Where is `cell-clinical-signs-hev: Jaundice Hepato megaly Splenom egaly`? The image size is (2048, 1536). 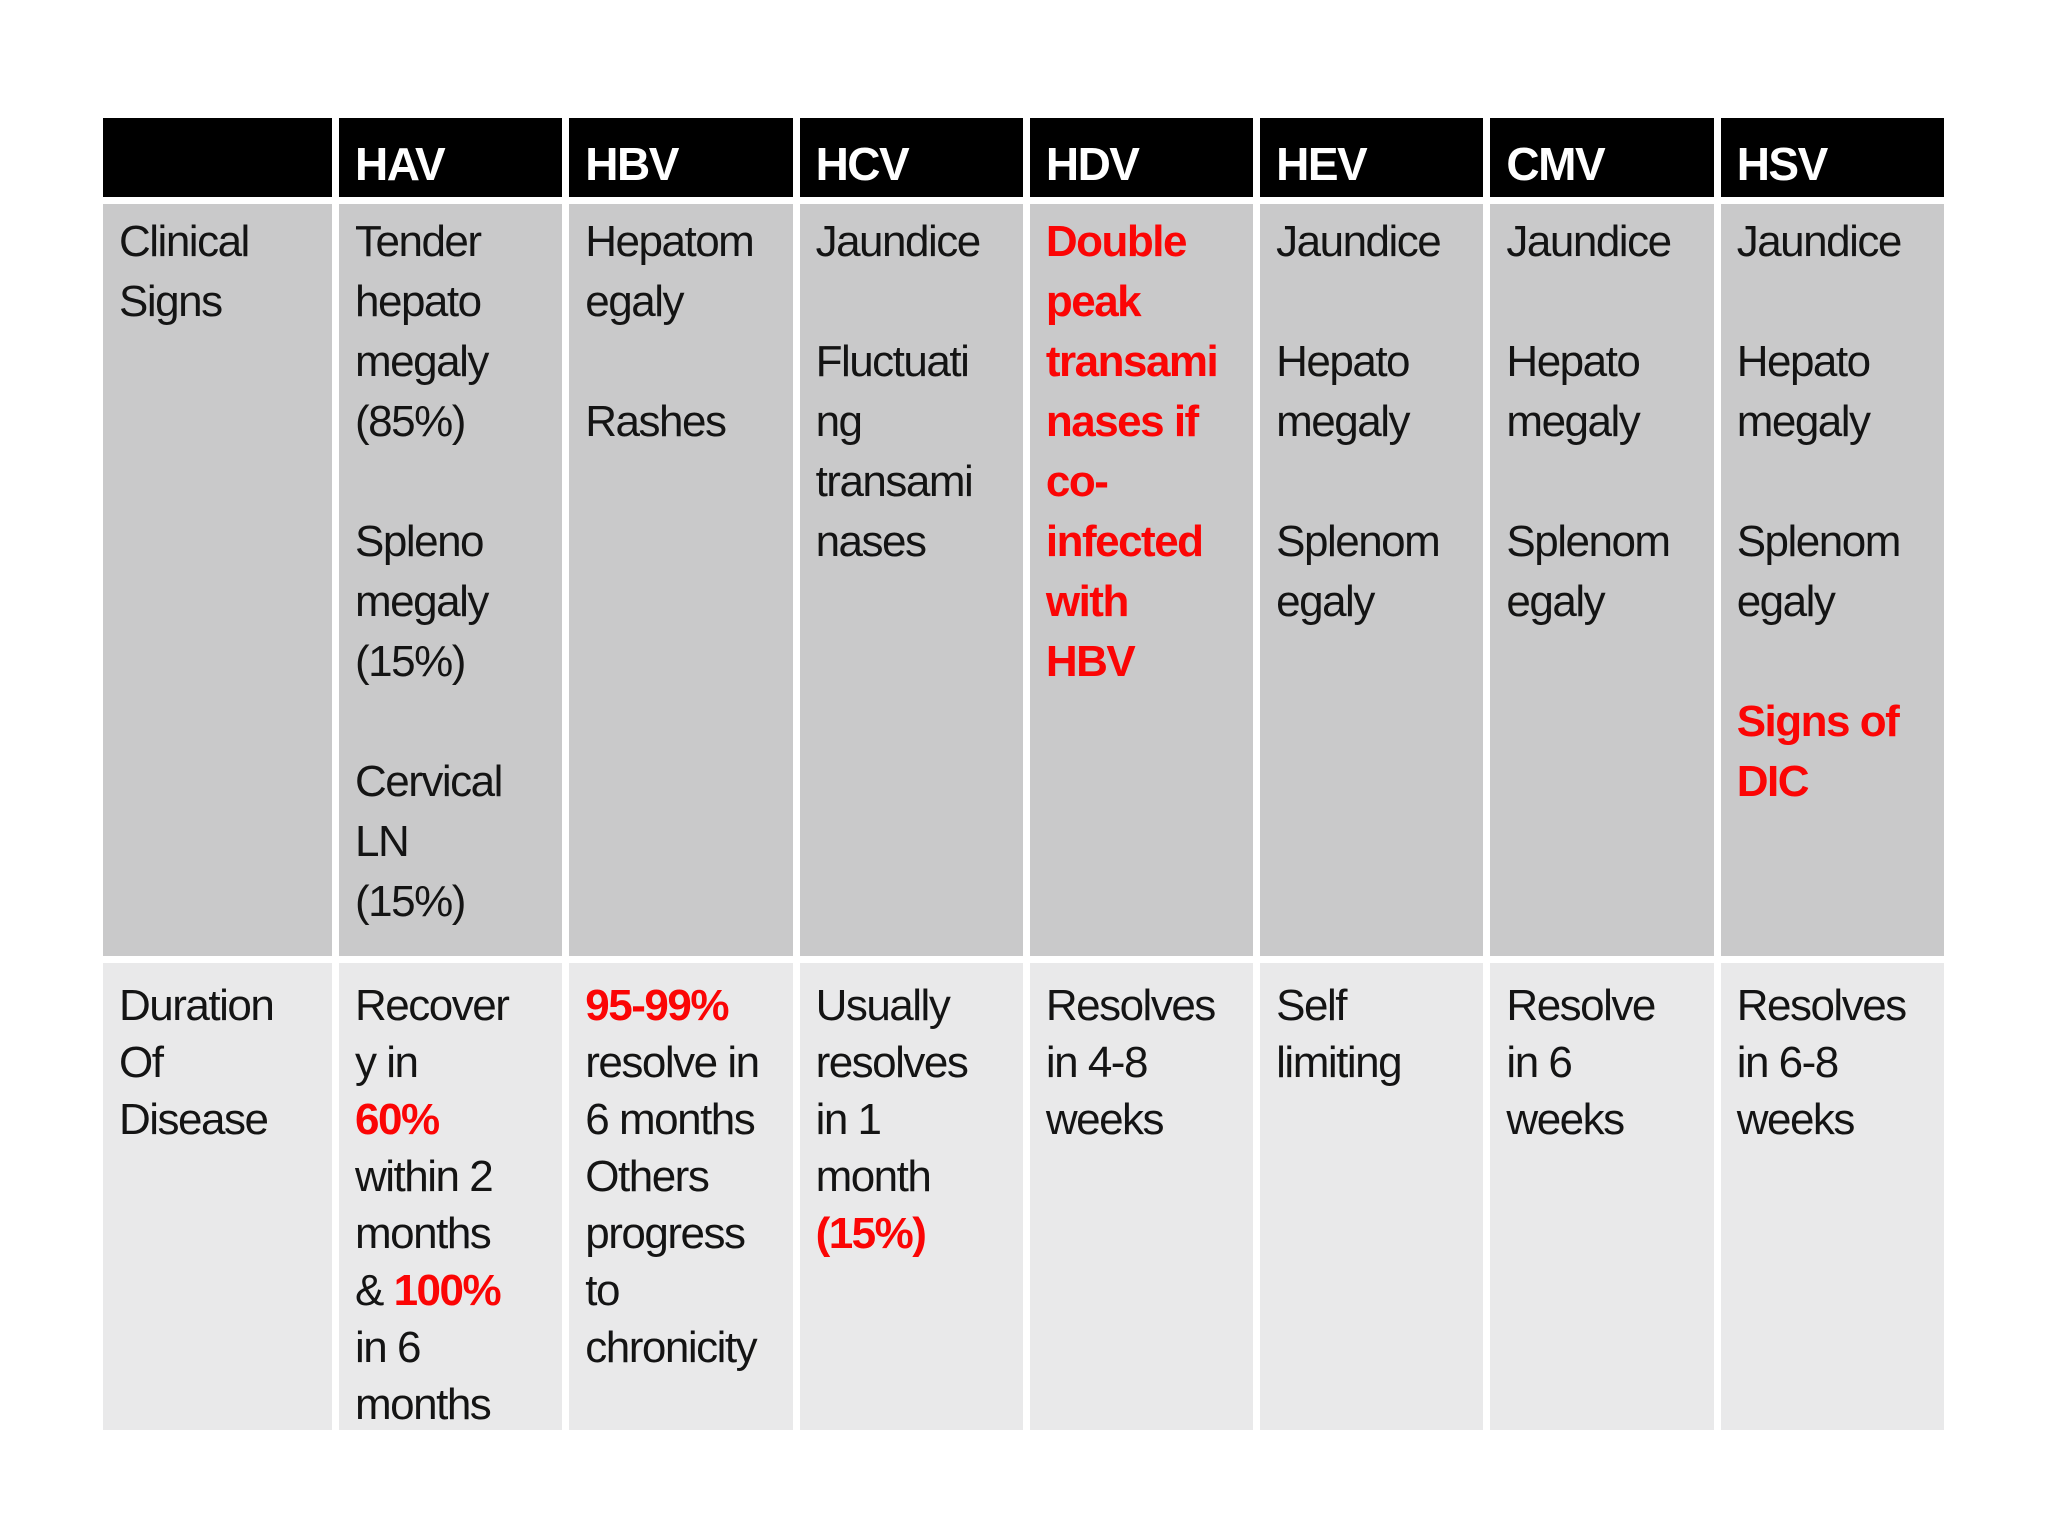
cell-clinical-signs-hev: Jaundice Hepato megaly Splenom egaly is located at coordinates (1372, 580).